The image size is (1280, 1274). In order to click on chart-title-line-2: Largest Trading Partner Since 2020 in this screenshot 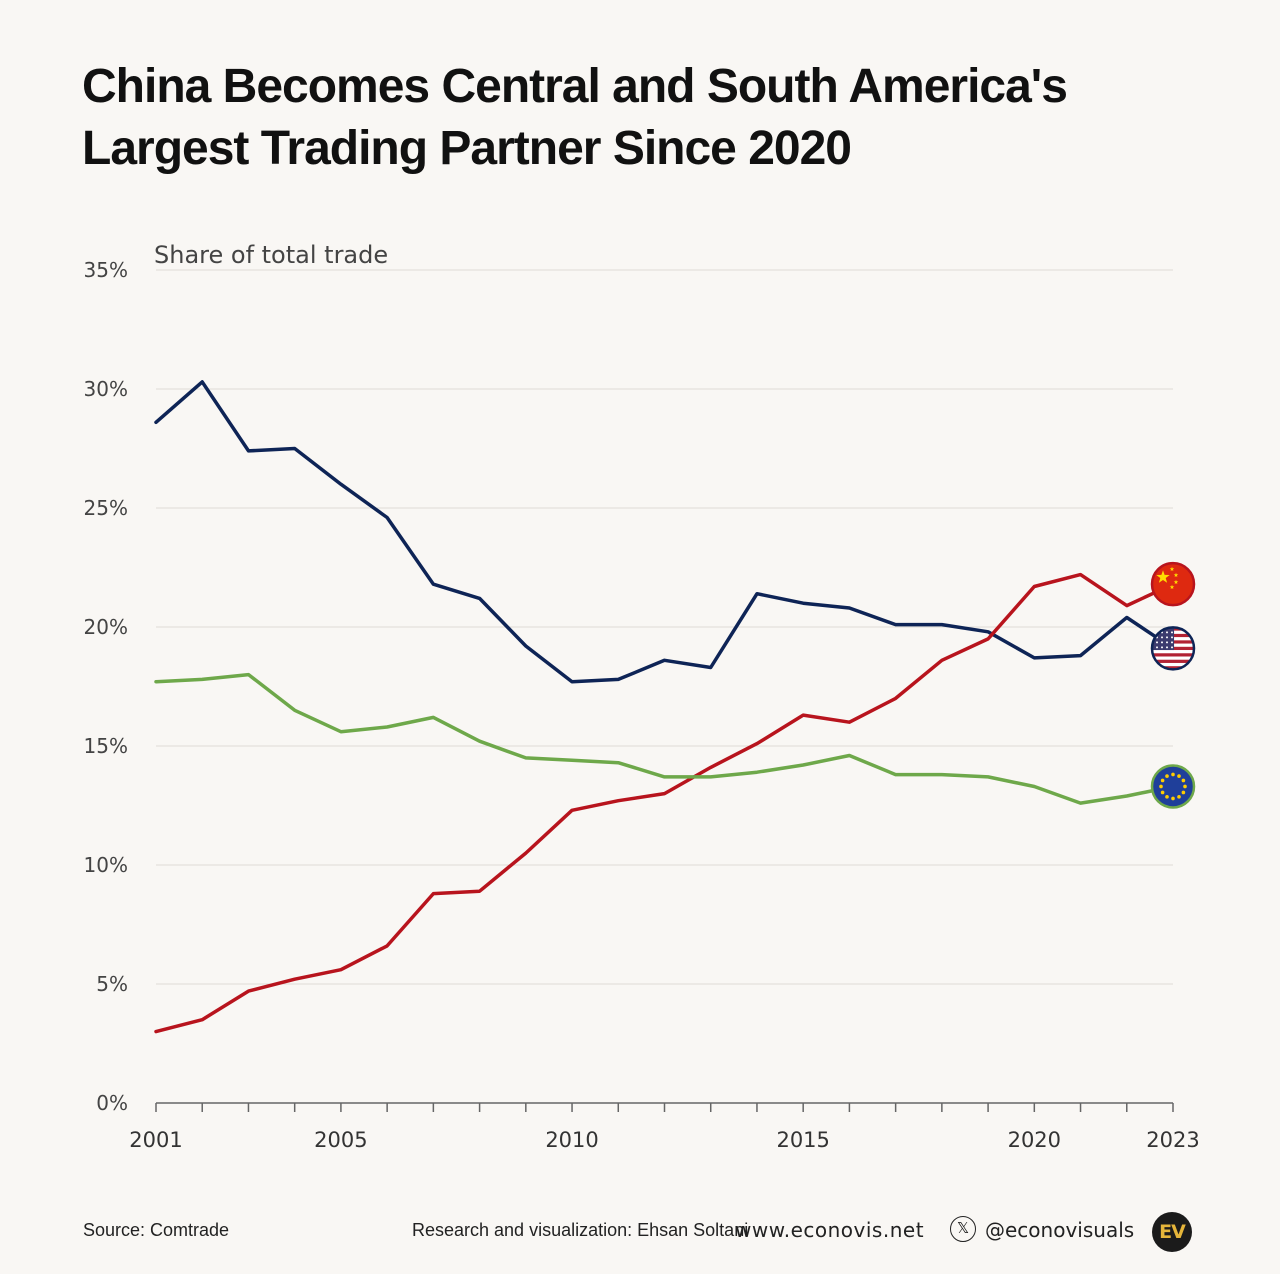, I will do `click(467, 148)`.